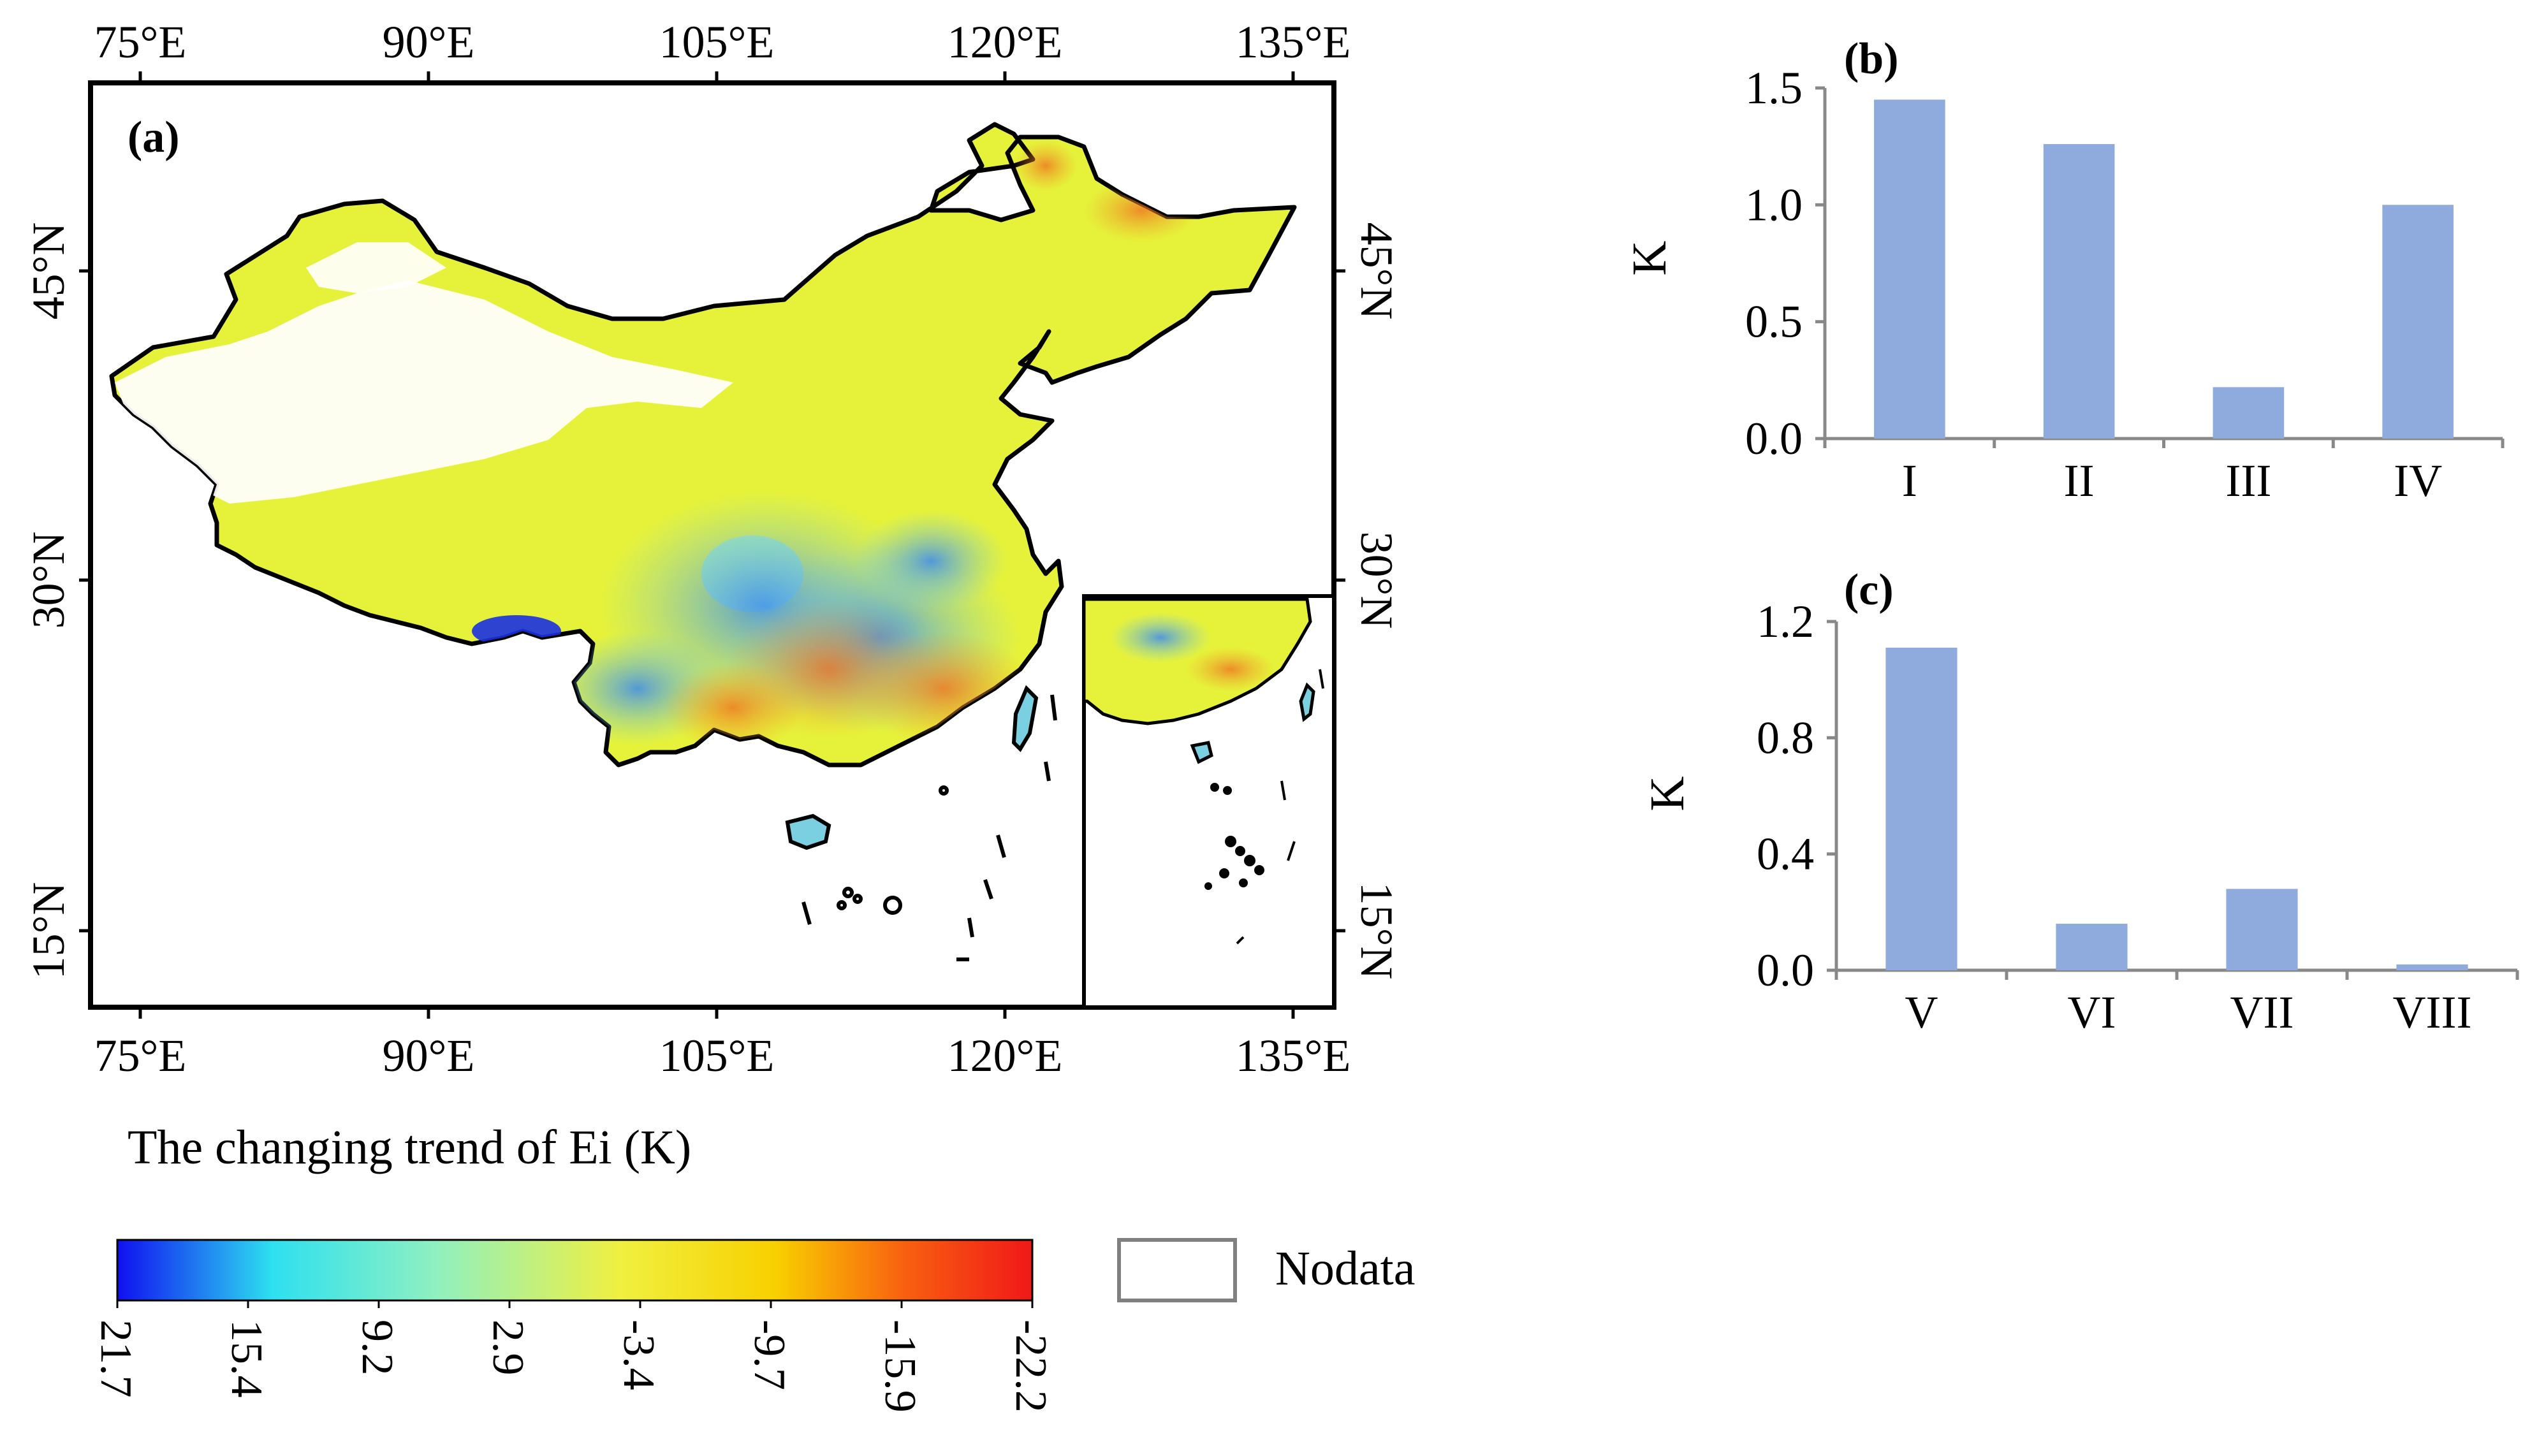  I want to click on colorbar-tick-label: -3.4, so click(638, 1355).